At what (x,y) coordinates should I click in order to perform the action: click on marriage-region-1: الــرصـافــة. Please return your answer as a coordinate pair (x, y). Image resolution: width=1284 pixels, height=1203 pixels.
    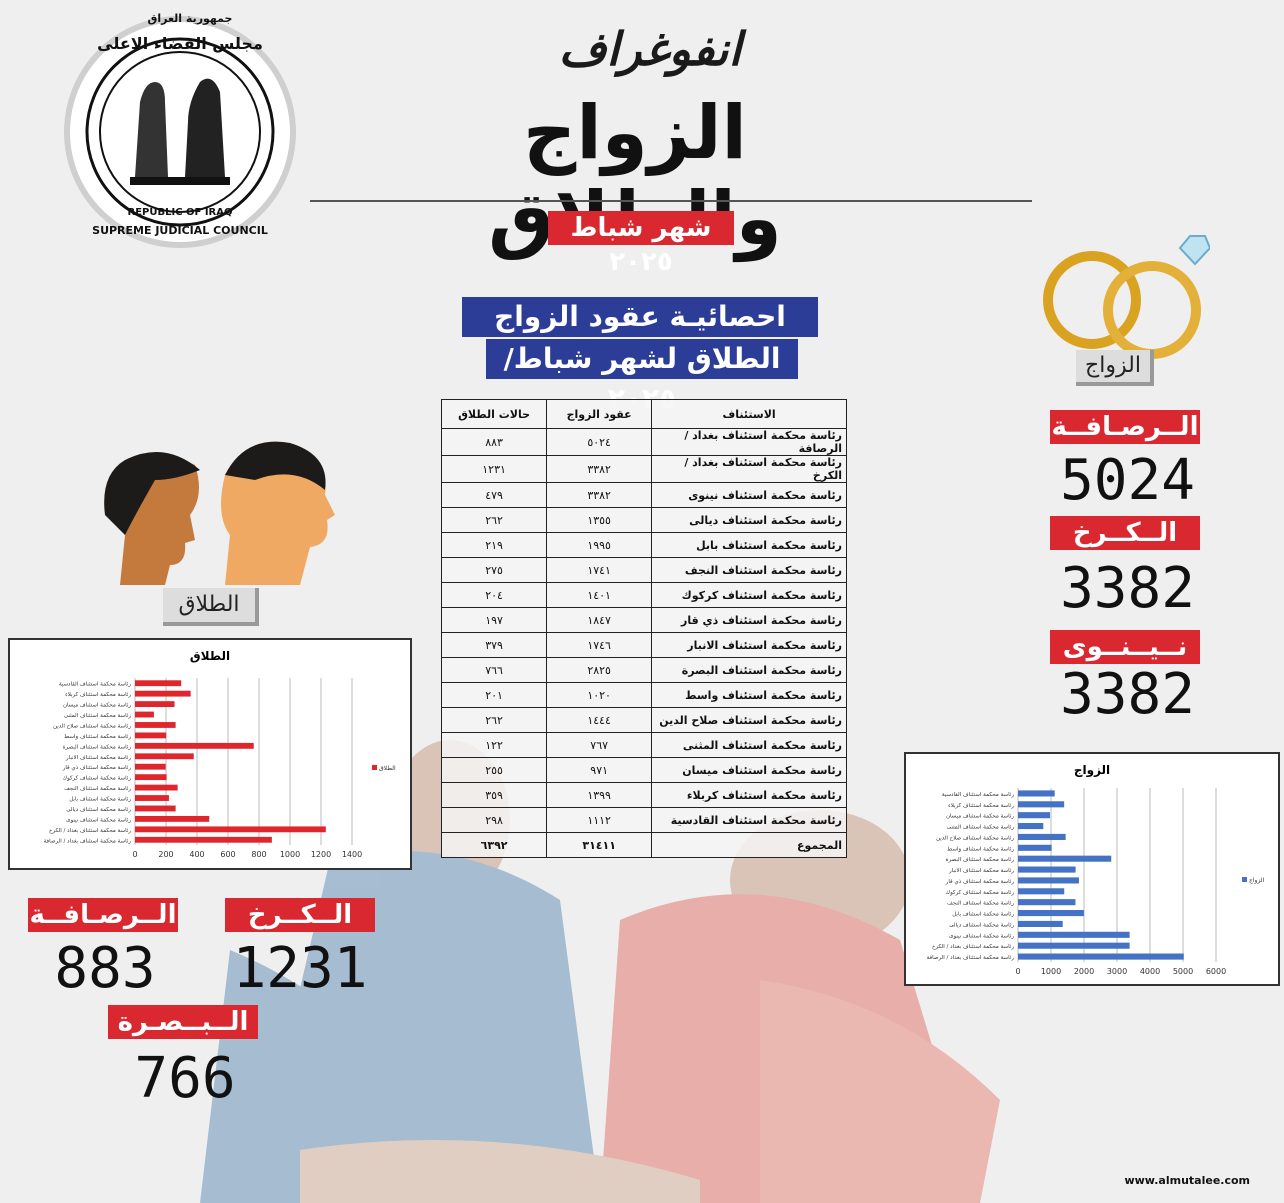
    Looking at the image, I should click on (1125, 427).